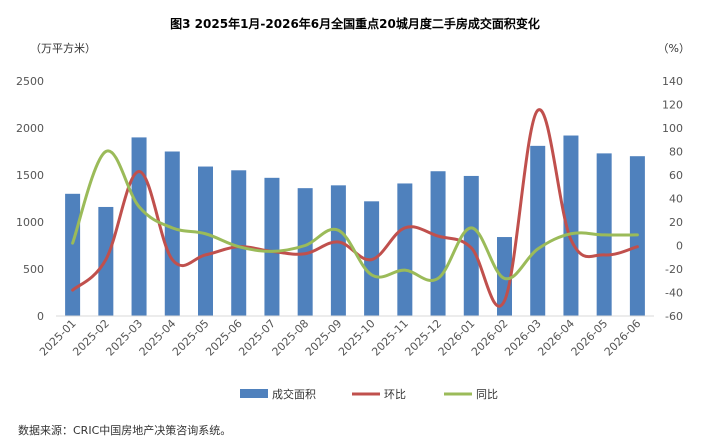 This screenshot has width=710, height=448. I want to click on legend-label: 成交面积, so click(294, 394).